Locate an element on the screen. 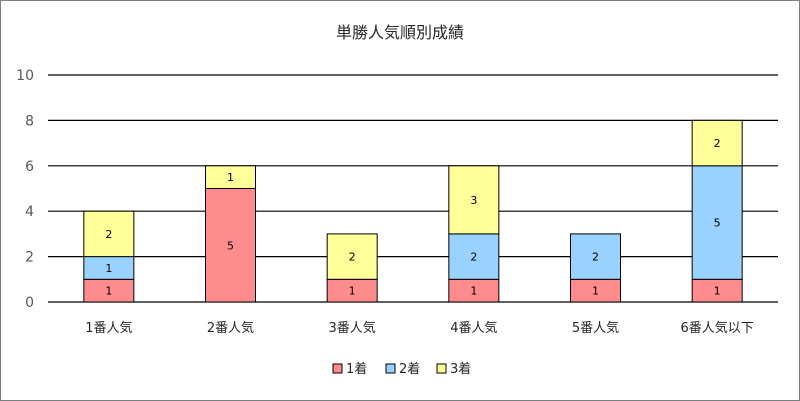  legend-label: 1着 is located at coordinates (356, 369).